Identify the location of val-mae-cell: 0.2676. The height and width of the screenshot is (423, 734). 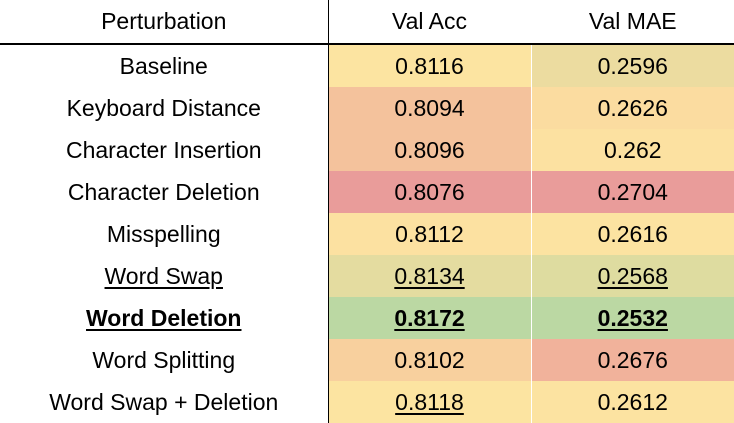
(632, 360).